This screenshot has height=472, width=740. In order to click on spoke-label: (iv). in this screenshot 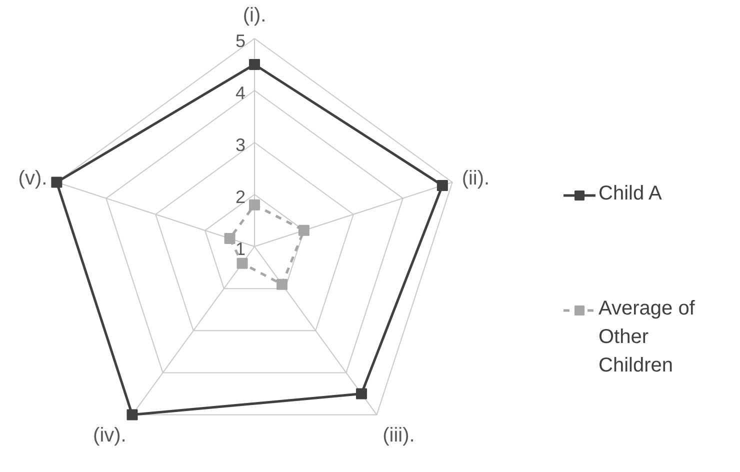, I will do `click(109, 435)`.